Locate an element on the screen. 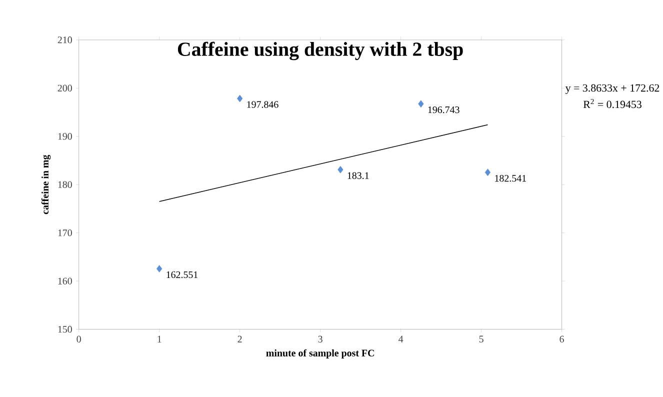 The image size is (663, 397). x-tick-label: 0 is located at coordinates (78, 339).